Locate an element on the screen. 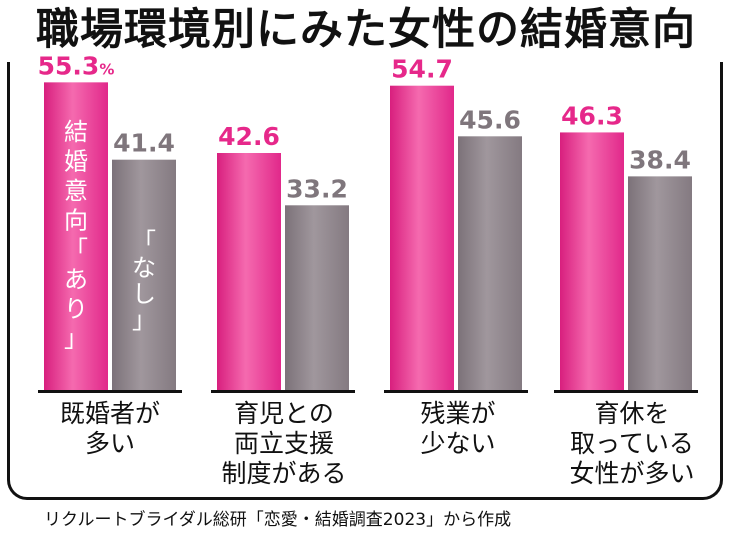 This screenshot has height=535, width=732. data-label: 42.6 is located at coordinates (249, 136).